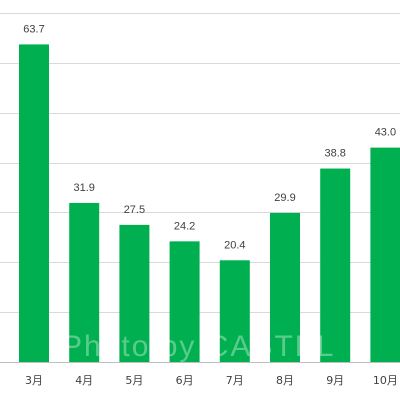  What do you see at coordinates (211, 380) in the screenshot?
I see `x-axis-tick-labels: 3月 4月 5月 6月 7月 8月 9月 10月` at bounding box center [211, 380].